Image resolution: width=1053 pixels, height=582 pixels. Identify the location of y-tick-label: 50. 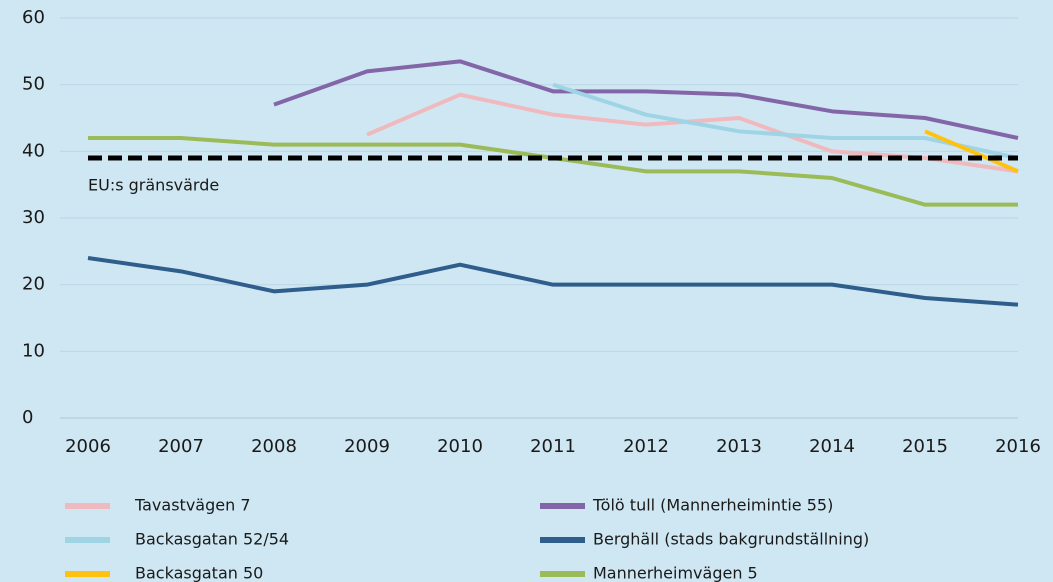
(33, 84).